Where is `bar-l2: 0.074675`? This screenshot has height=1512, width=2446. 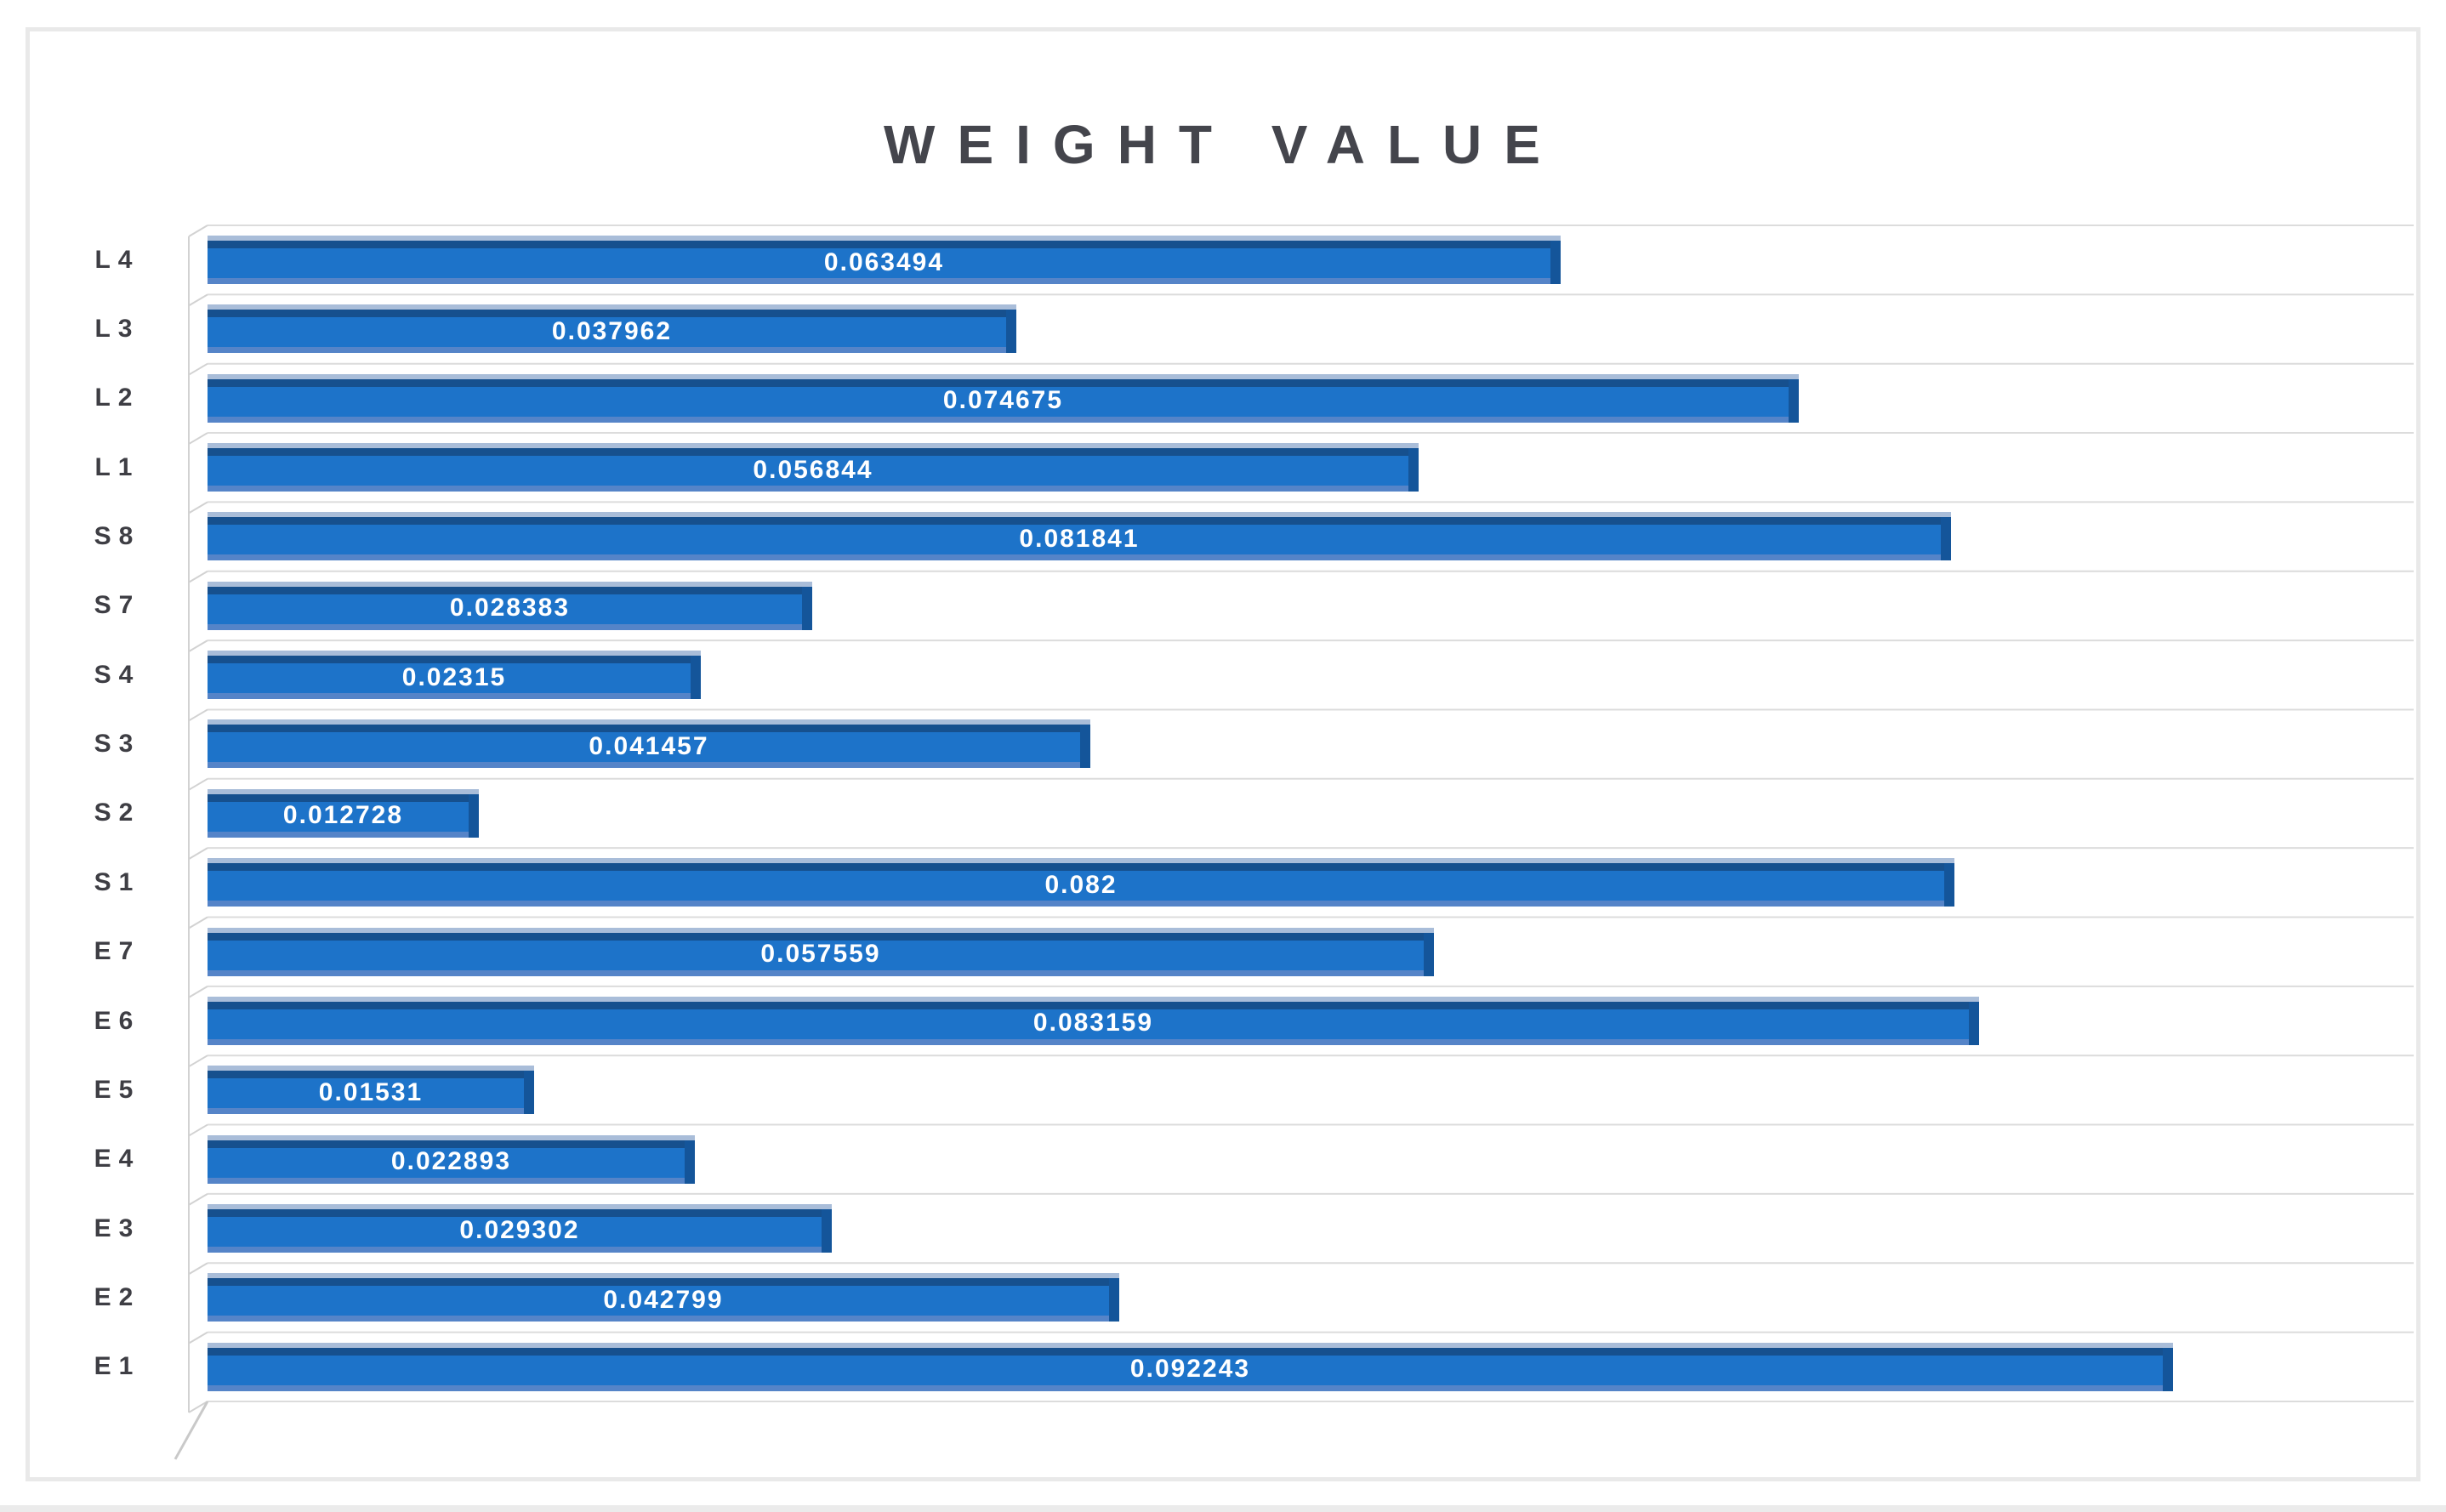
bar-l2: 0.074675 is located at coordinates (1003, 398).